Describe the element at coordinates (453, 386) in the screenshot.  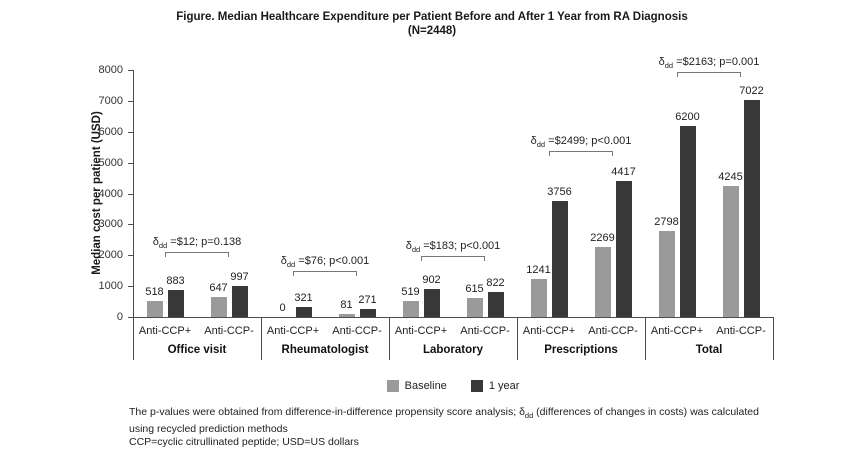
I see `legend: Baseline 1 year` at that location.